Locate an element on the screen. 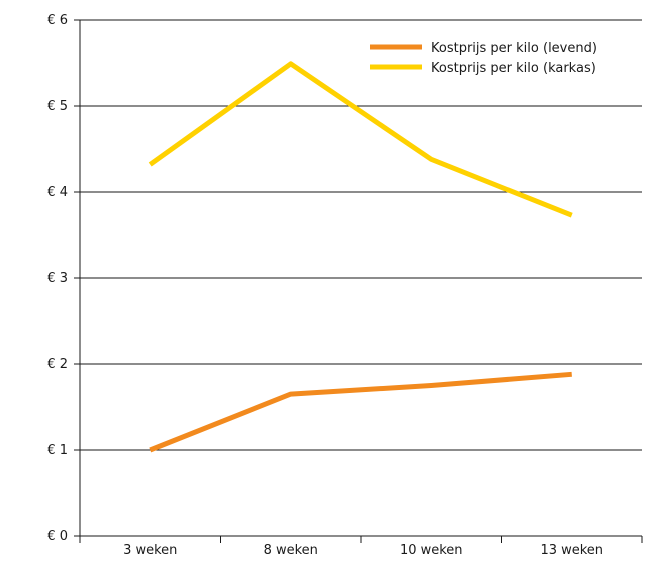 This screenshot has width=671, height=574. y-axis-ticks: € 0 € 1 € 2 € 3 € 4 € 5 € 6 is located at coordinates (63, 278).